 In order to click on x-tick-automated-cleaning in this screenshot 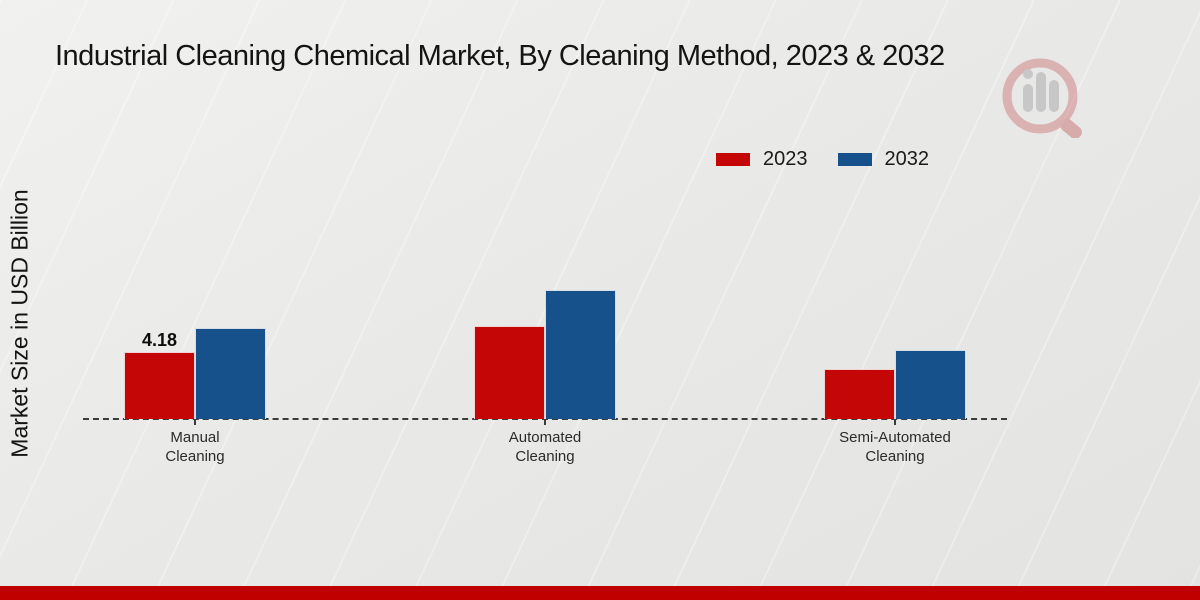, I will do `click(545, 422)`.